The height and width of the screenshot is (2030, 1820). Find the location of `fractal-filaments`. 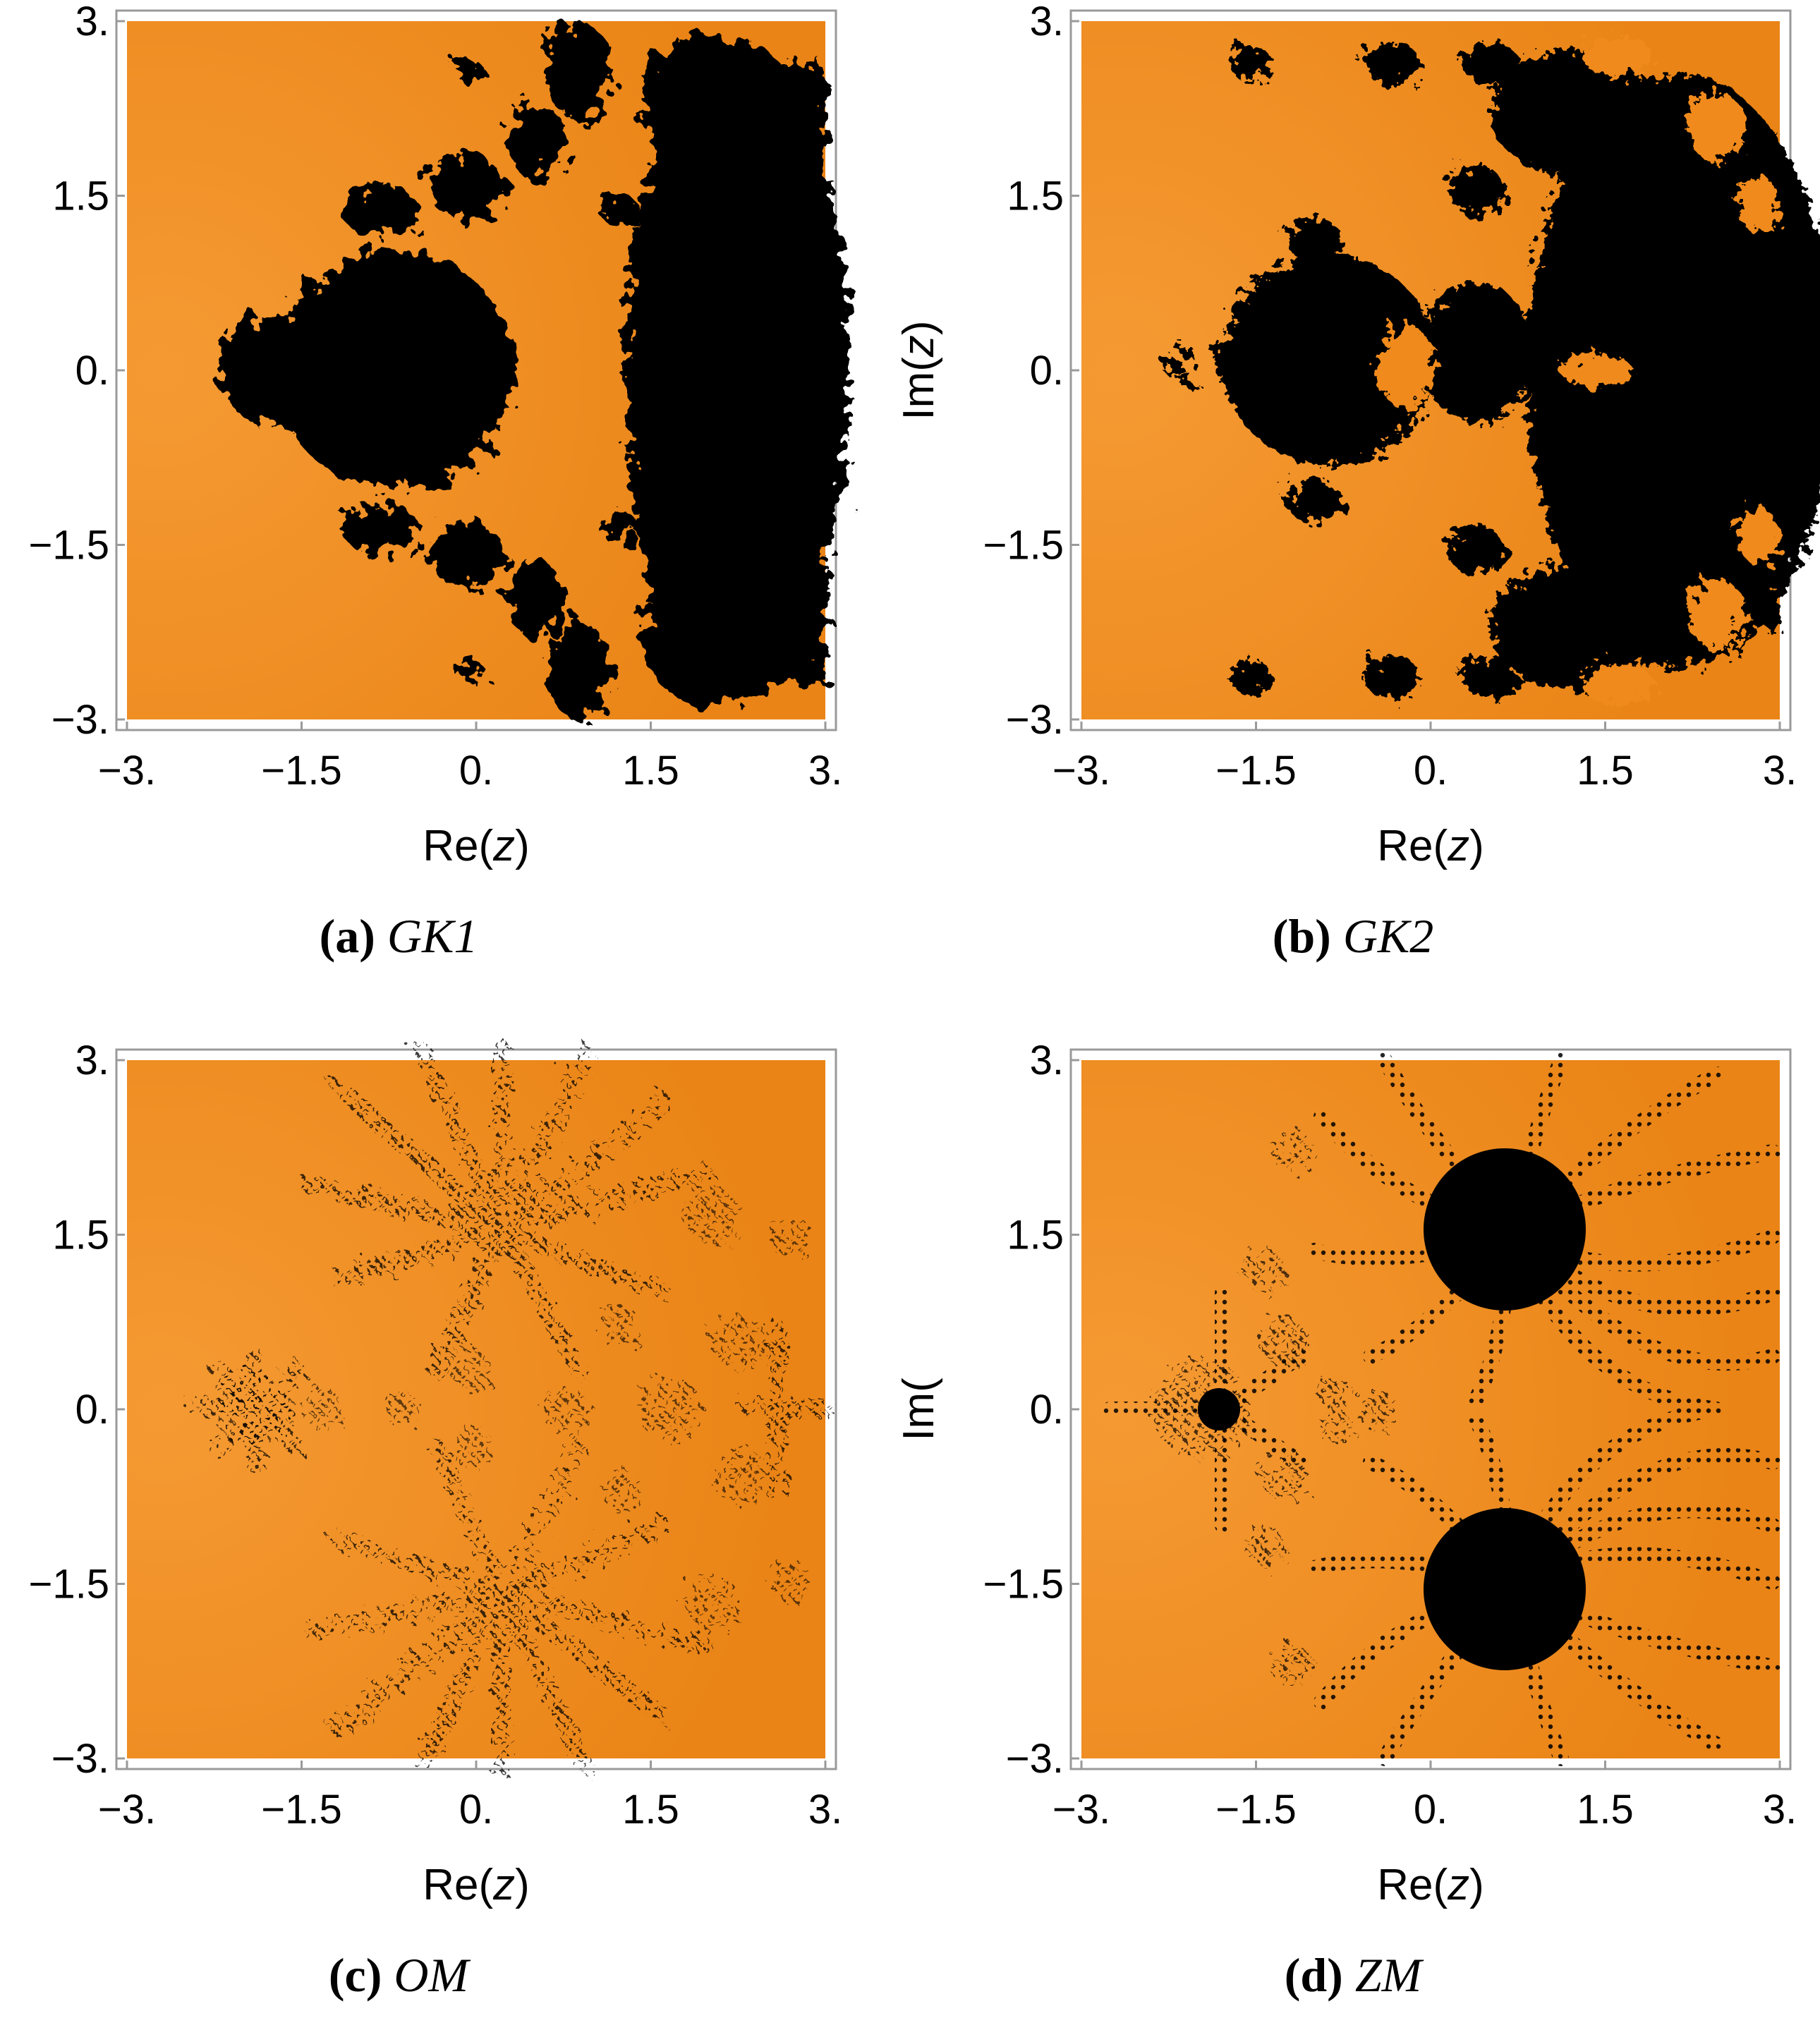

fractal-filaments is located at coordinates (511, 1409).